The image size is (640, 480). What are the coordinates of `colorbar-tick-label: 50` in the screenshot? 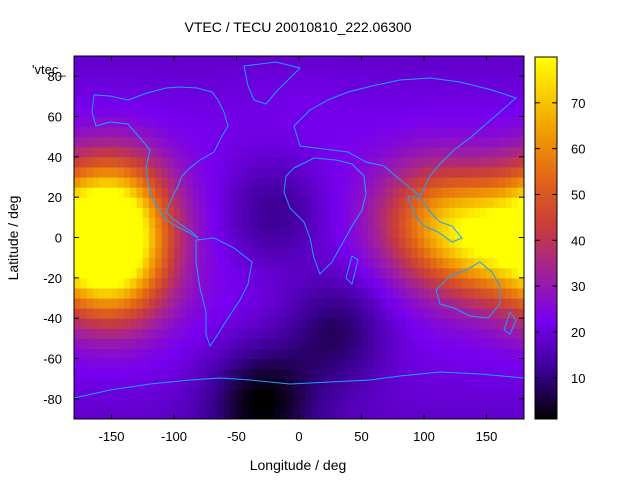 It's located at (578, 194).